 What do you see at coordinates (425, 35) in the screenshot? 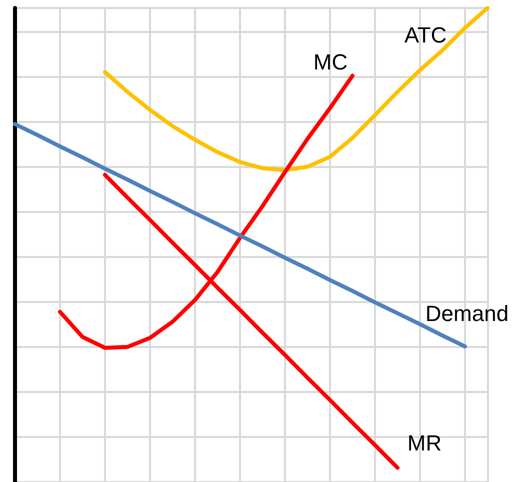
I see `series-label: ATC` at bounding box center [425, 35].